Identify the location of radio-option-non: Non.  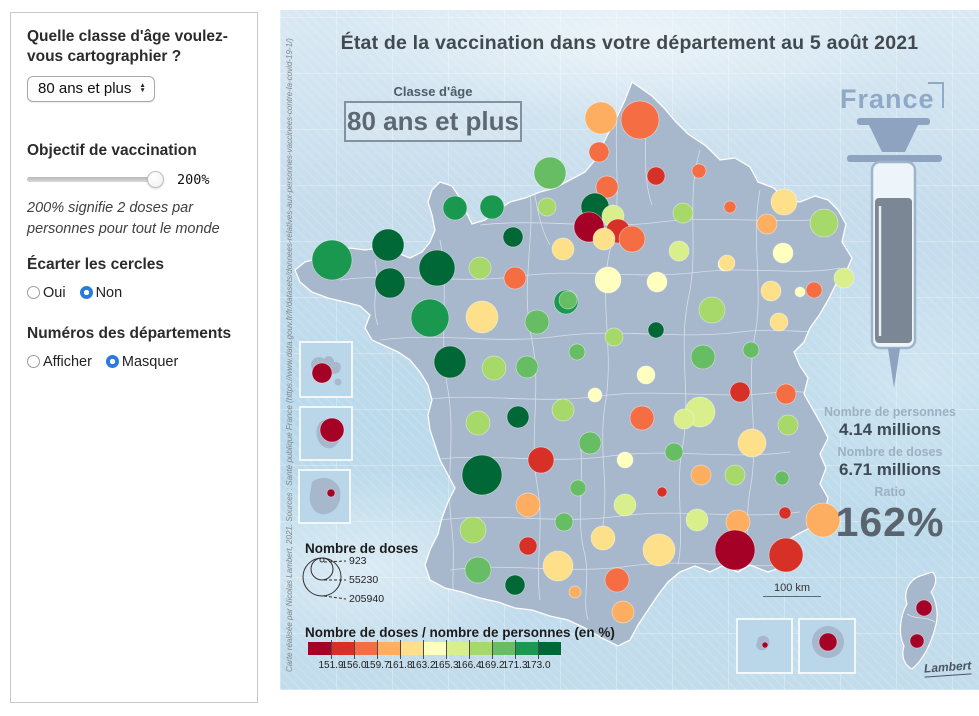
(100, 293).